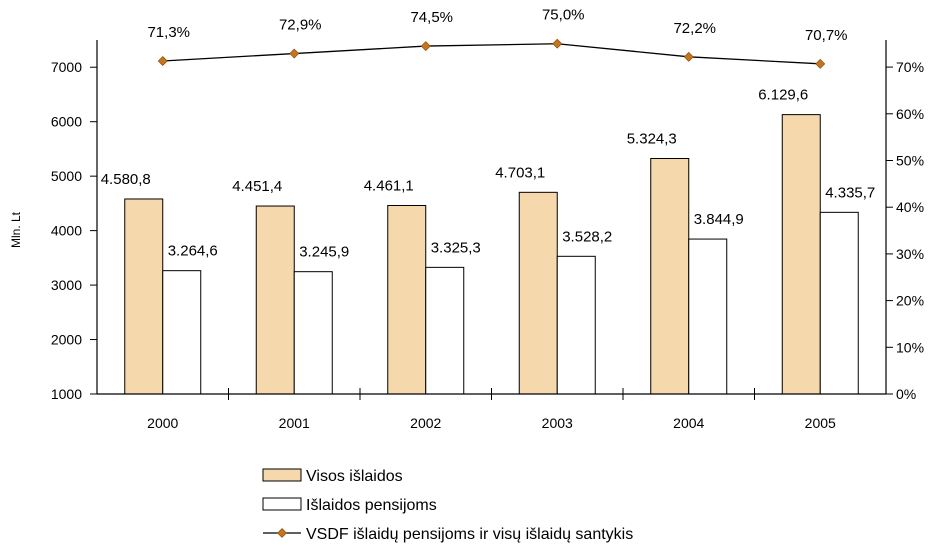  Describe the element at coordinates (491, 409) in the screenshot. I see `x-axis-ticks: 2000 2001 2002 2003 2004 2005` at that location.